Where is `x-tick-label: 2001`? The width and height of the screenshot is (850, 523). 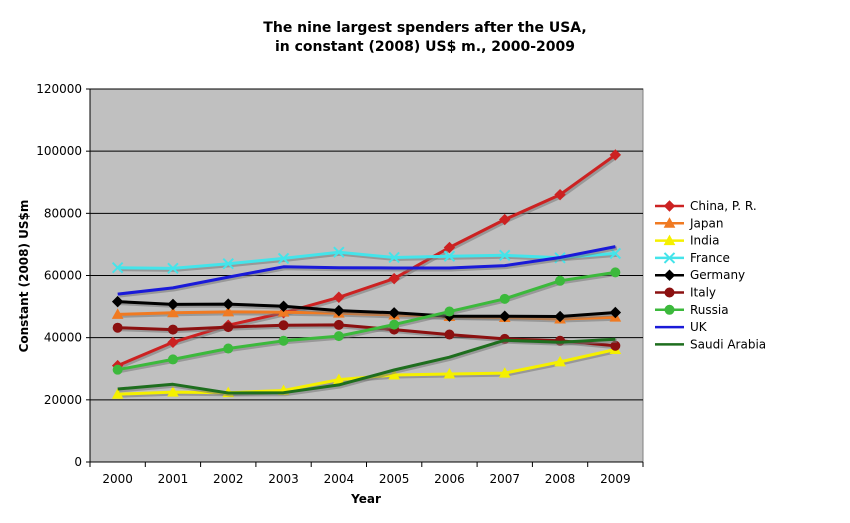 x-tick-label: 2001 is located at coordinates (173, 479).